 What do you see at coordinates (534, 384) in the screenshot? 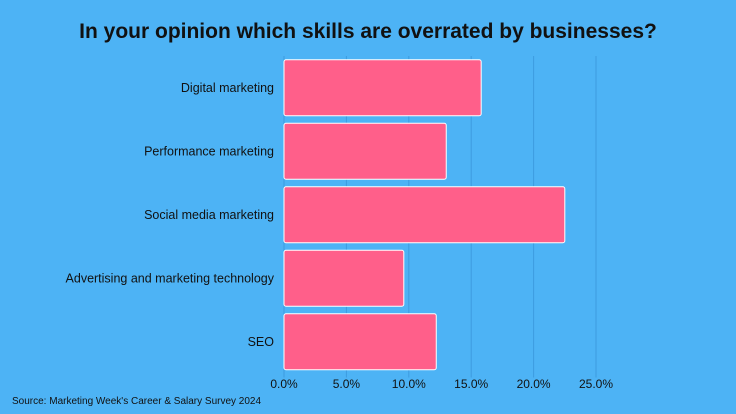
I see `x-tick-label: 20.0%` at bounding box center [534, 384].